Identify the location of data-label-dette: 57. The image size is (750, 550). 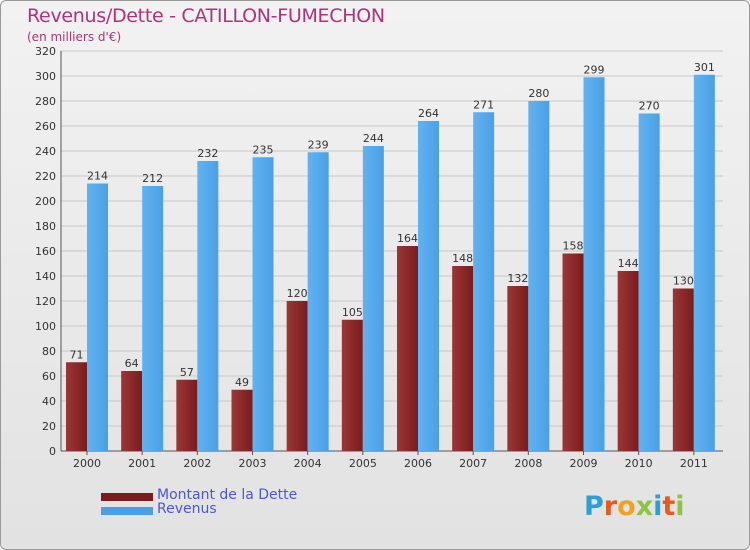
(187, 372).